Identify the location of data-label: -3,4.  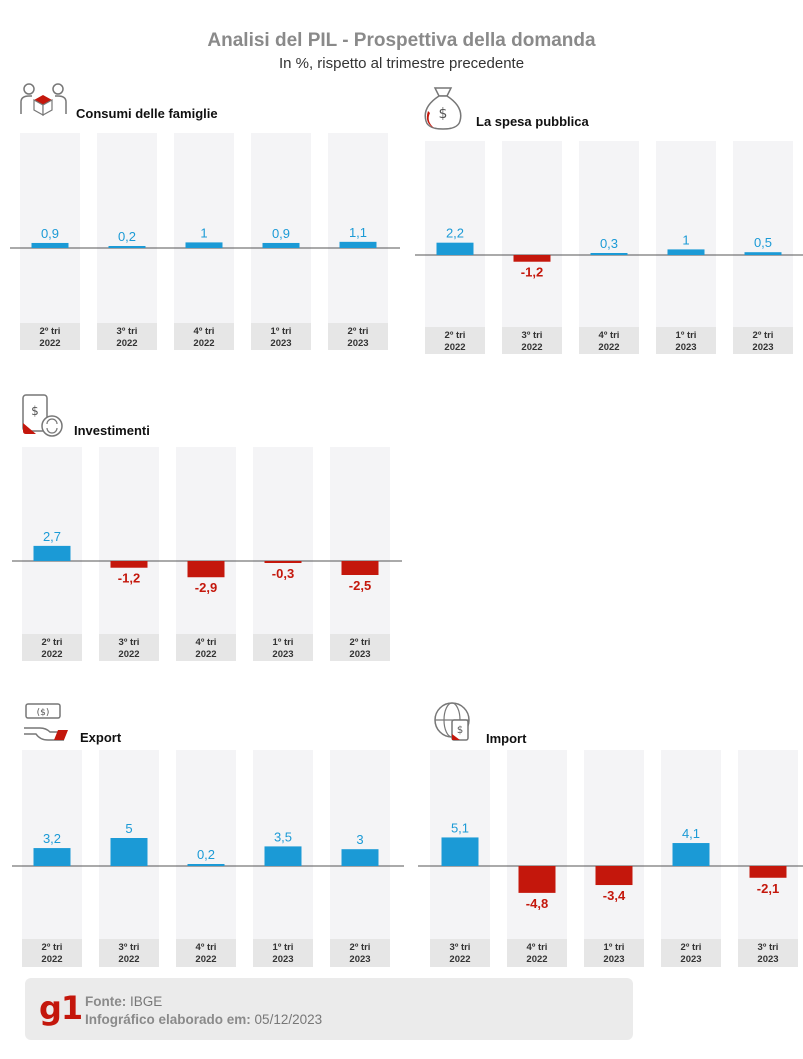
(614, 895).